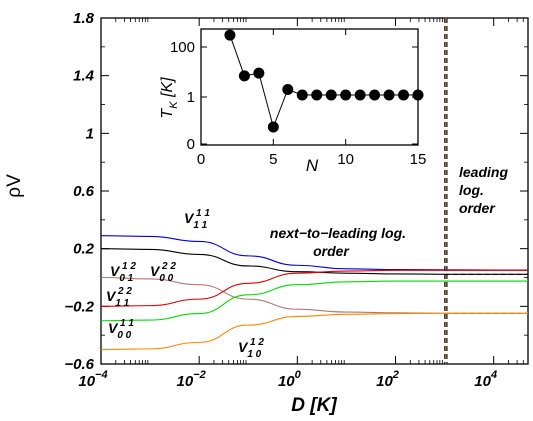 Image resolution: width=533 pixels, height=421 pixels. I want to click on main-x-tick-labels: 10⁻⁴ 10⁻² 10⁰ 10² 10⁴, so click(287, 379).